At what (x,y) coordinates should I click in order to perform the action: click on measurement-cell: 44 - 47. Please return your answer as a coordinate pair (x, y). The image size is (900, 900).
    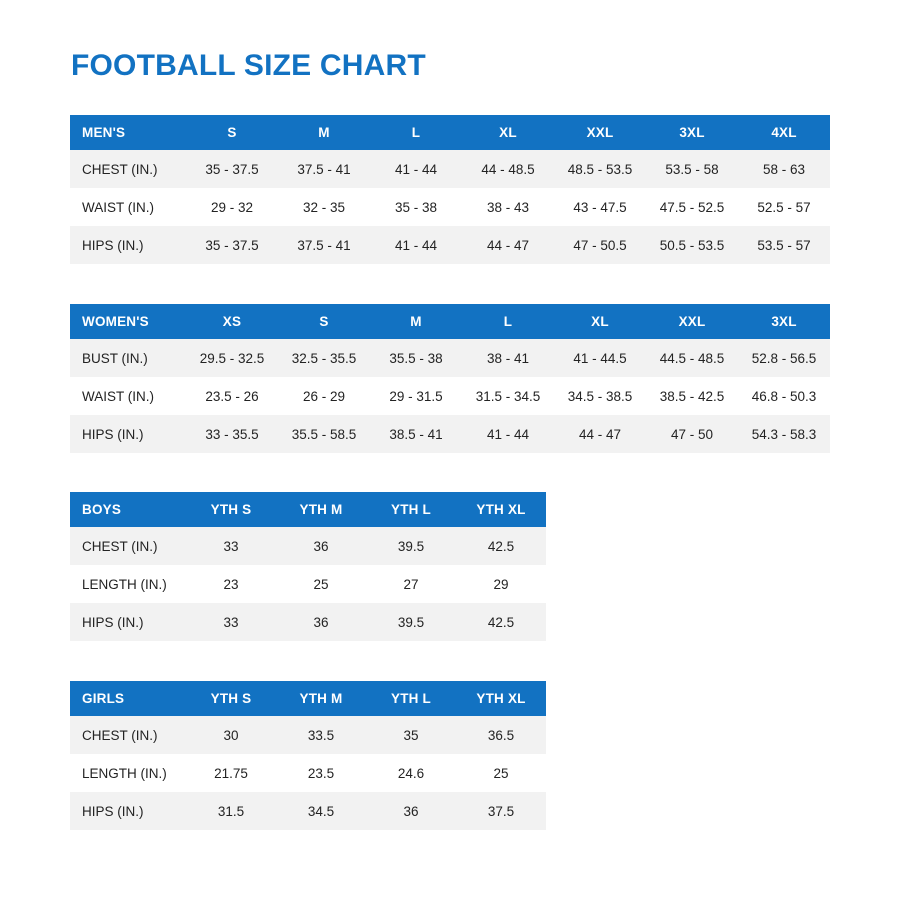
    Looking at the image, I should click on (508, 245).